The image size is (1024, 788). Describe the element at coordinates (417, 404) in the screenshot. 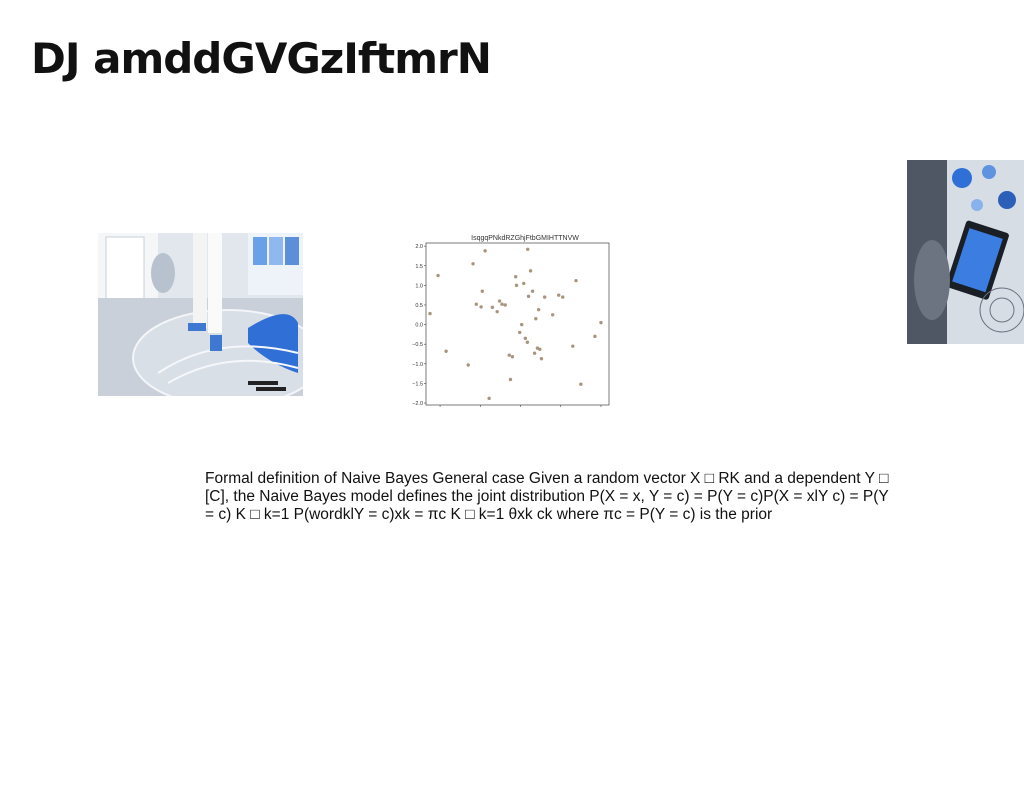

I see `y-tick-label: −2.0` at that location.